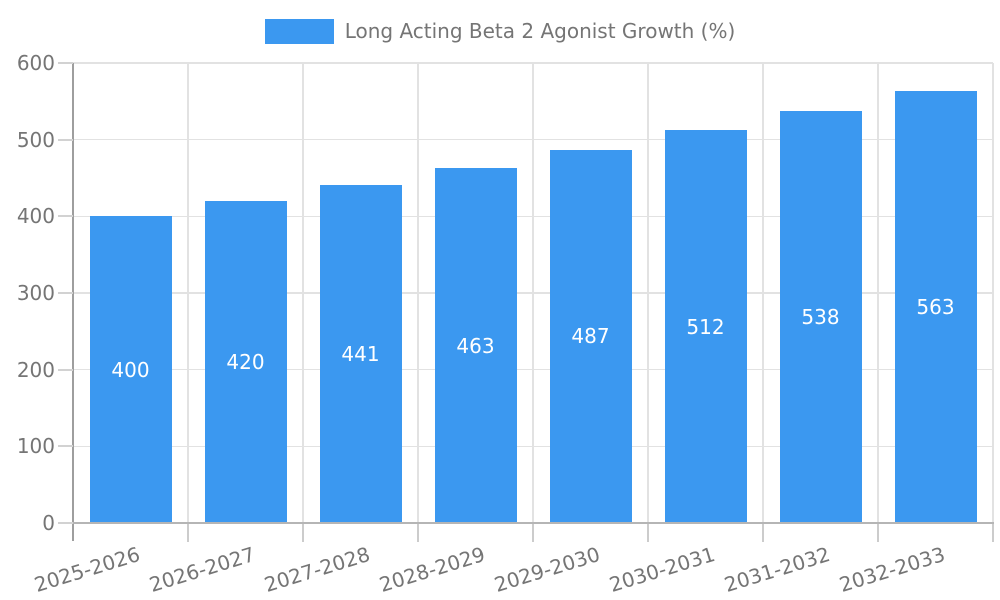 The image size is (1000, 600). I want to click on y-tick-label: 100, so click(35, 446).